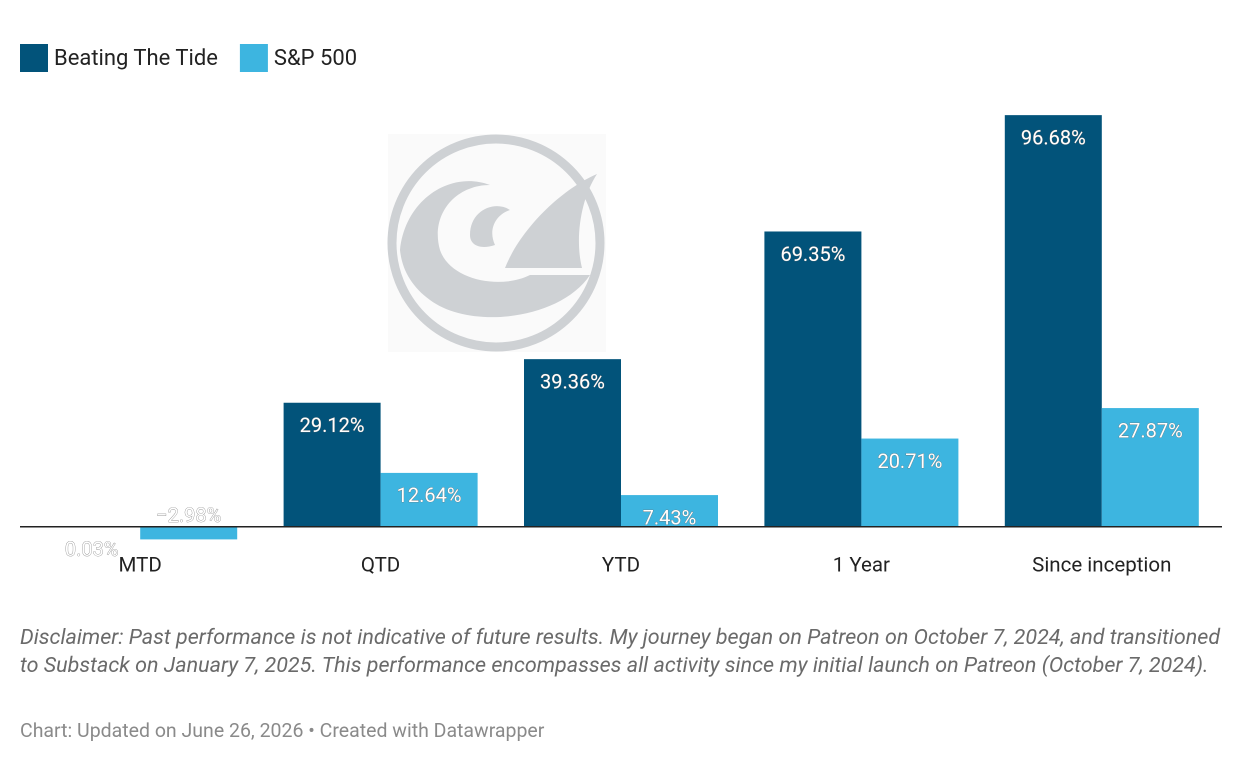  I want to click on value-label: 7.43%, so click(670, 517).